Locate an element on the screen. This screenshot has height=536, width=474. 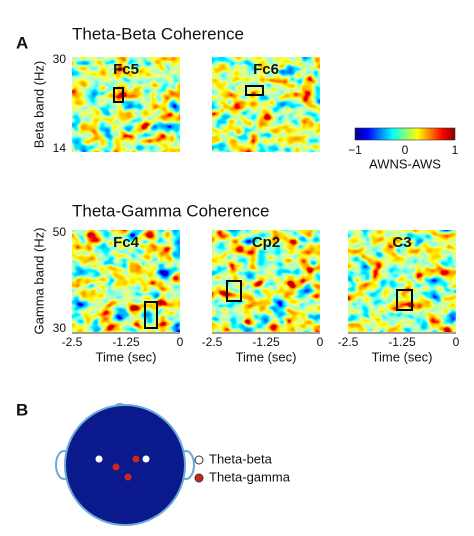
heatmap: Fc6 is located at coordinates (266, 104).